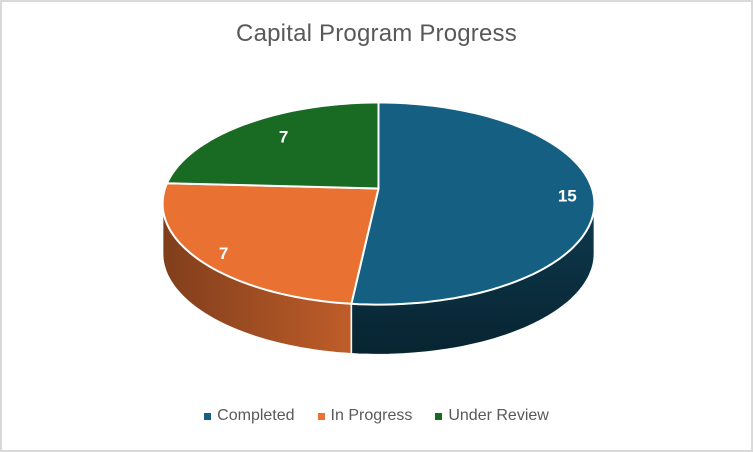 This screenshot has height=452, width=753. I want to click on legend-item-in-progress: In Progress, so click(365, 416).